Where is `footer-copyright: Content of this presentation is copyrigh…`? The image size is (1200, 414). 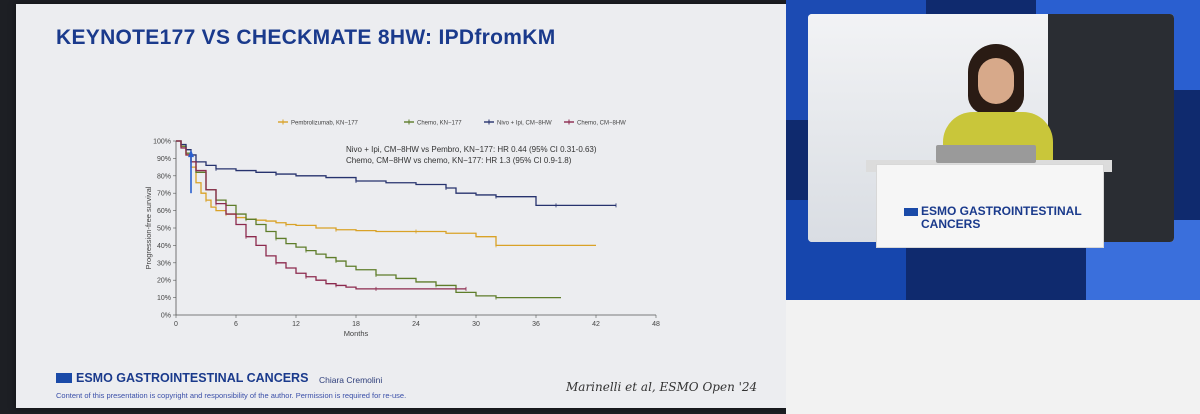
footer-copyright: Content of this presentation is copyrigh… is located at coordinates (231, 395).